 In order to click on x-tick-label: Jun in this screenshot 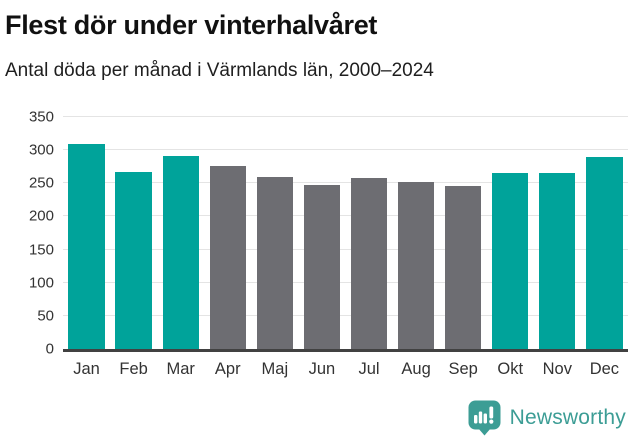, I will do `click(322, 369)`.